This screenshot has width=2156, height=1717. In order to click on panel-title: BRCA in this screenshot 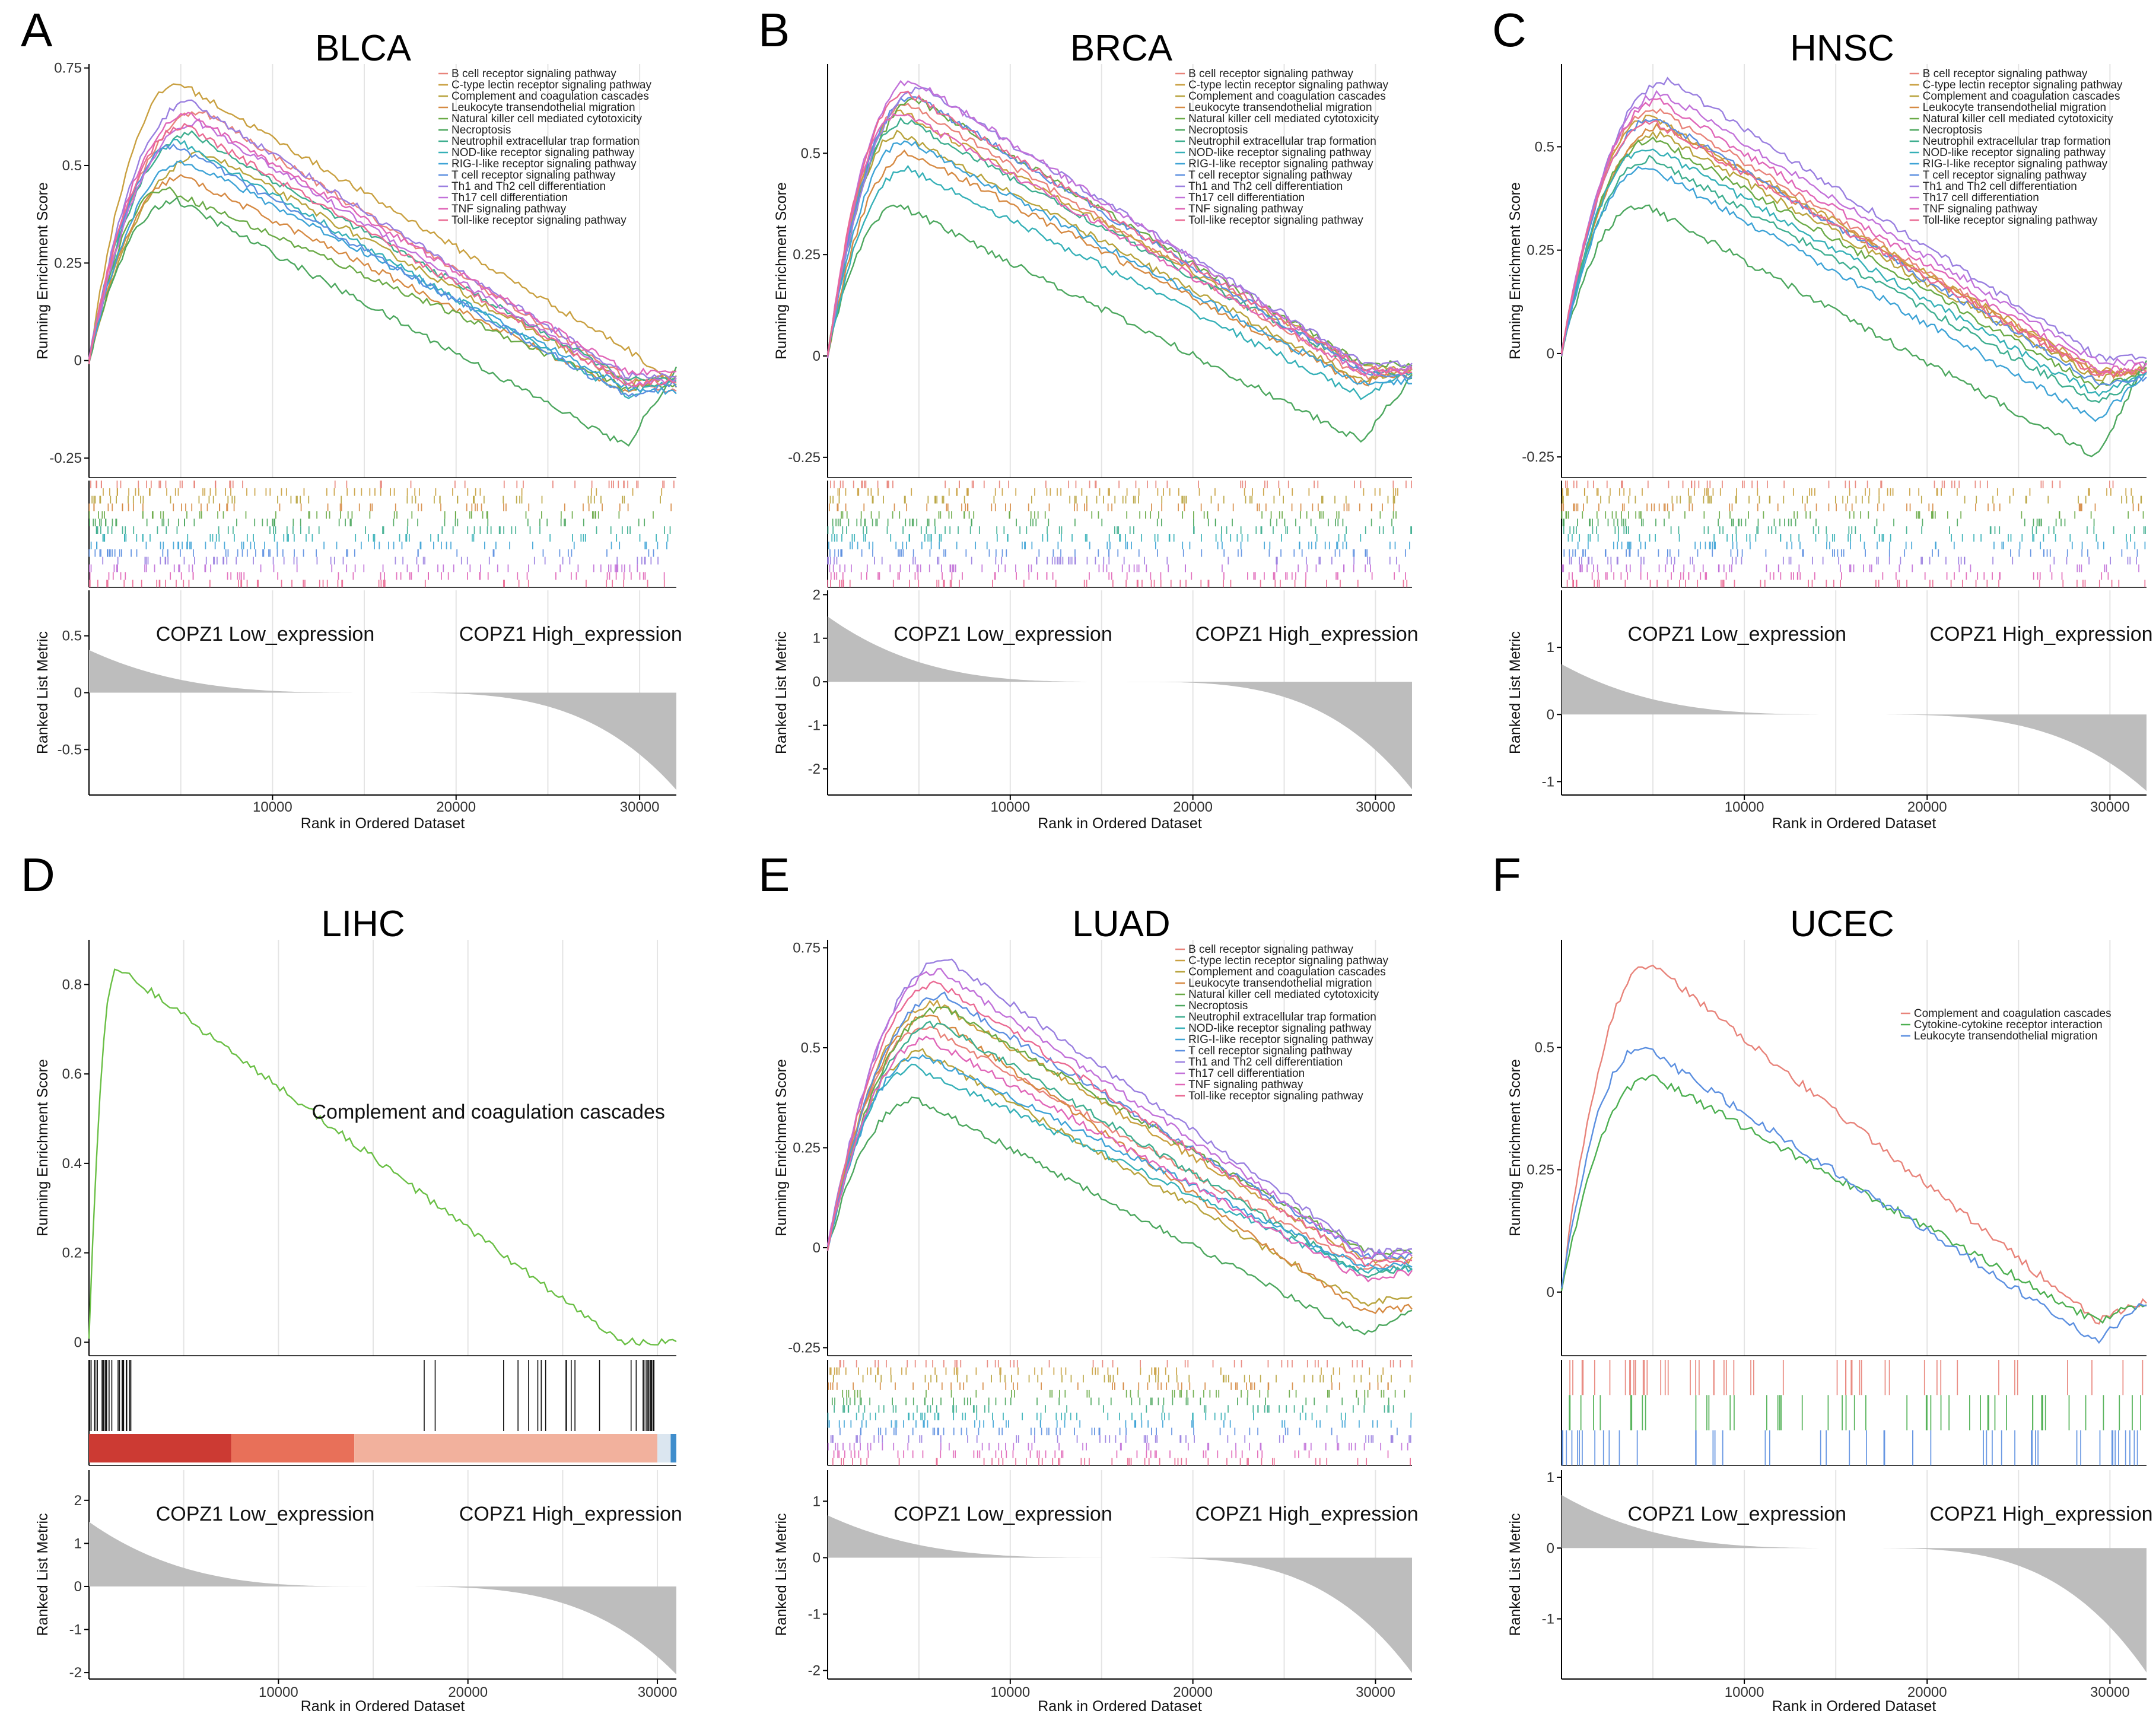, I will do `click(1121, 48)`.